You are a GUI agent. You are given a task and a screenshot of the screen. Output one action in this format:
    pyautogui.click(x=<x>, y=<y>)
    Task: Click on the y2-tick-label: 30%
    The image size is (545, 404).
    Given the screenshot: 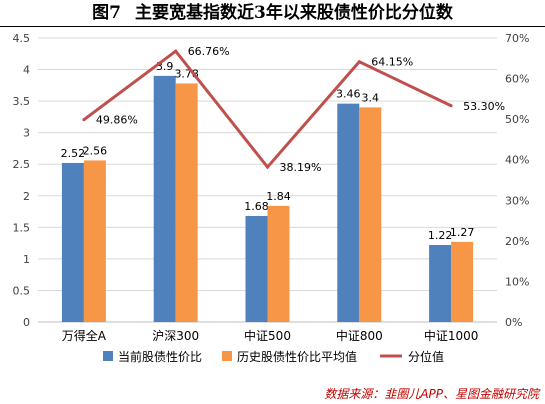 What is the action you would take?
    pyautogui.click(x=517, y=200)
    